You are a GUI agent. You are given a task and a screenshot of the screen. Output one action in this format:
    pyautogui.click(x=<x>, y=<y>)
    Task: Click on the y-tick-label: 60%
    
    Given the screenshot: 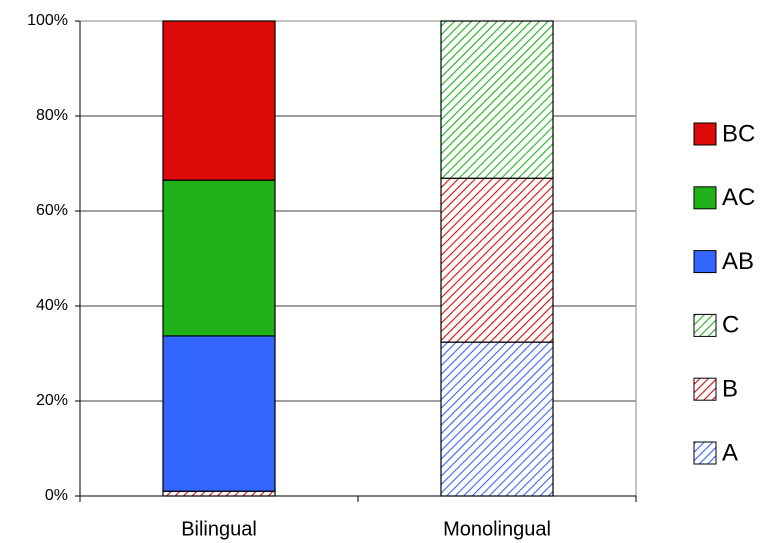 What is the action you would take?
    pyautogui.click(x=52, y=210)
    